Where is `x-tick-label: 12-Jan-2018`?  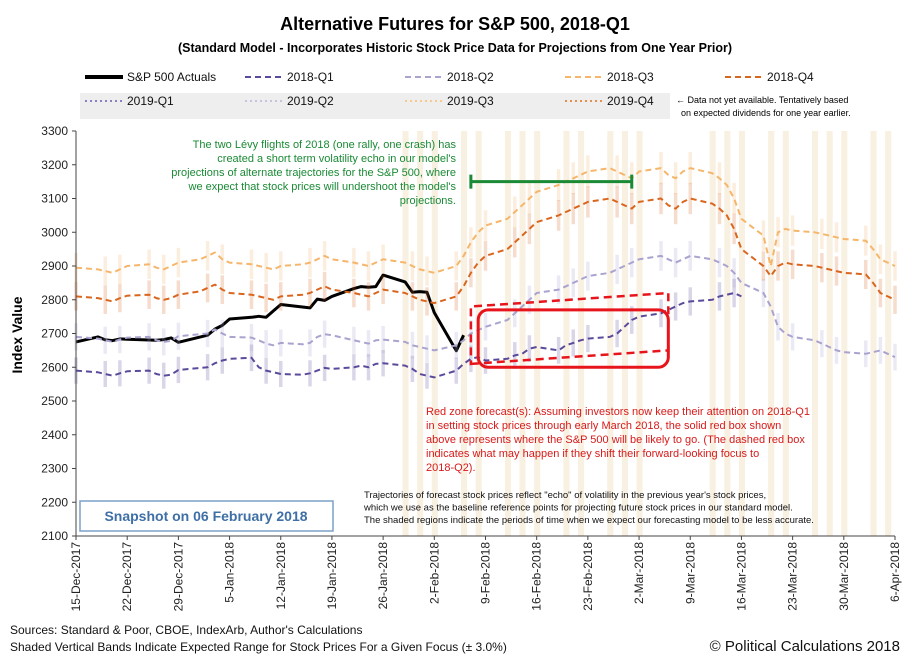
x-tick-label: 12-Jan-2018 is located at coordinates (281, 576).